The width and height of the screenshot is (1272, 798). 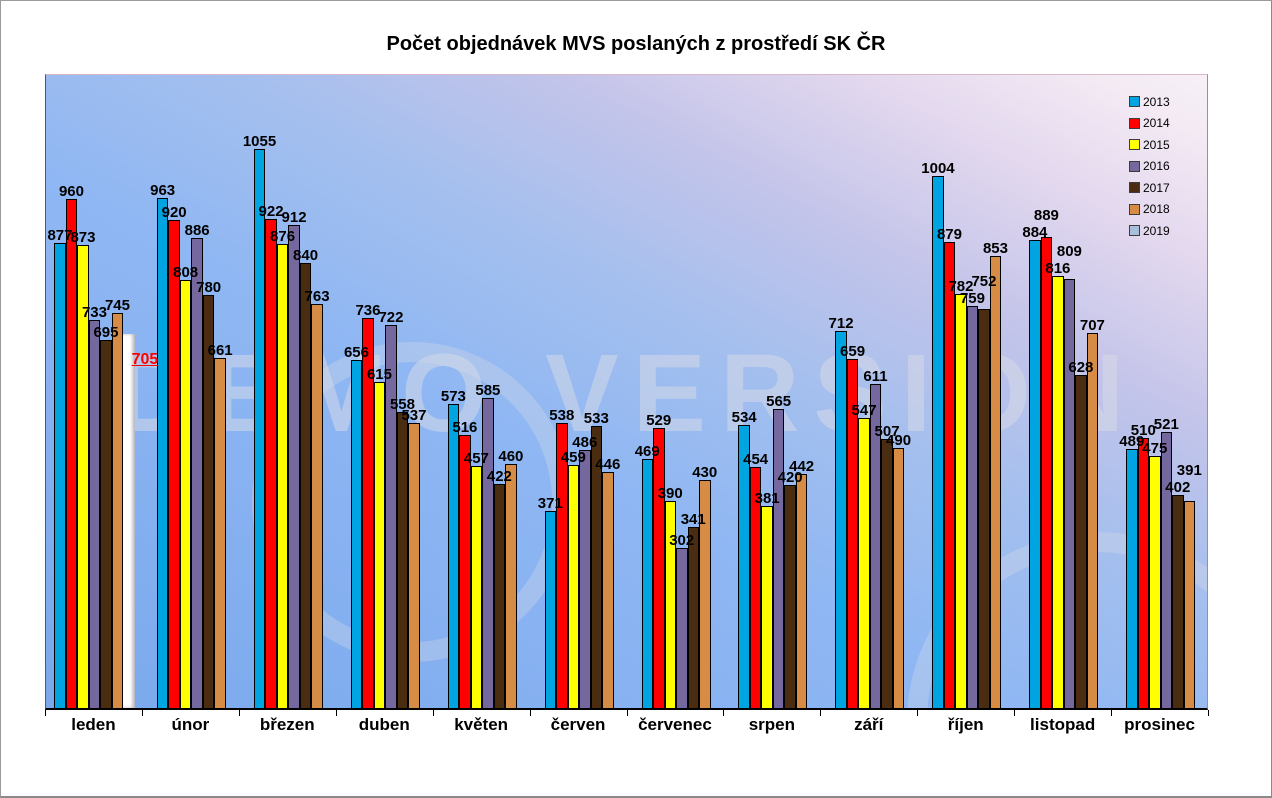 What do you see at coordinates (185, 493) in the screenshot?
I see `bar-2015-únor` at bounding box center [185, 493].